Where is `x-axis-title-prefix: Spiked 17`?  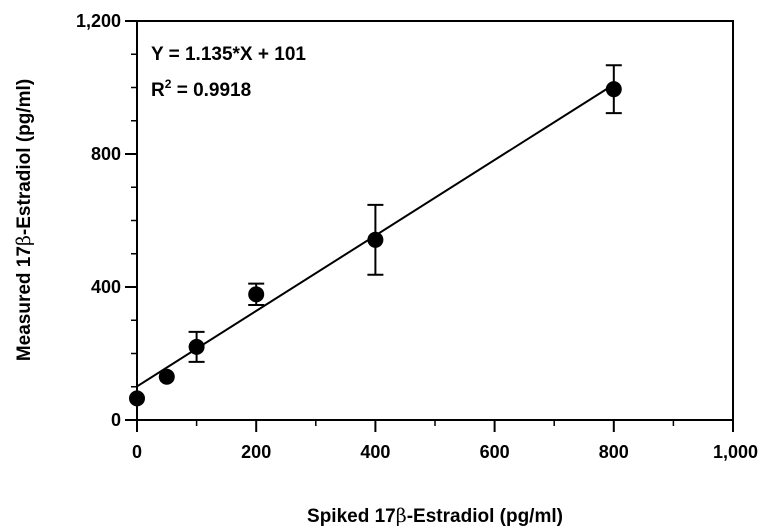 x-axis-title-prefix: Spiked 17 is located at coordinates (351, 516).